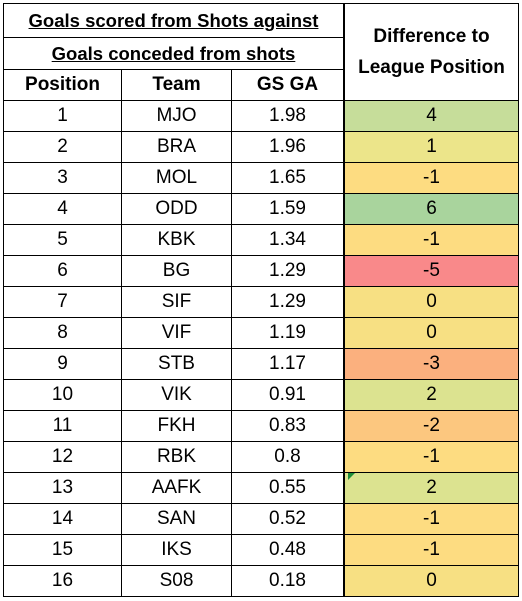  Describe the element at coordinates (288, 240) in the screenshot. I see `cell-gsga: 1.34` at that location.